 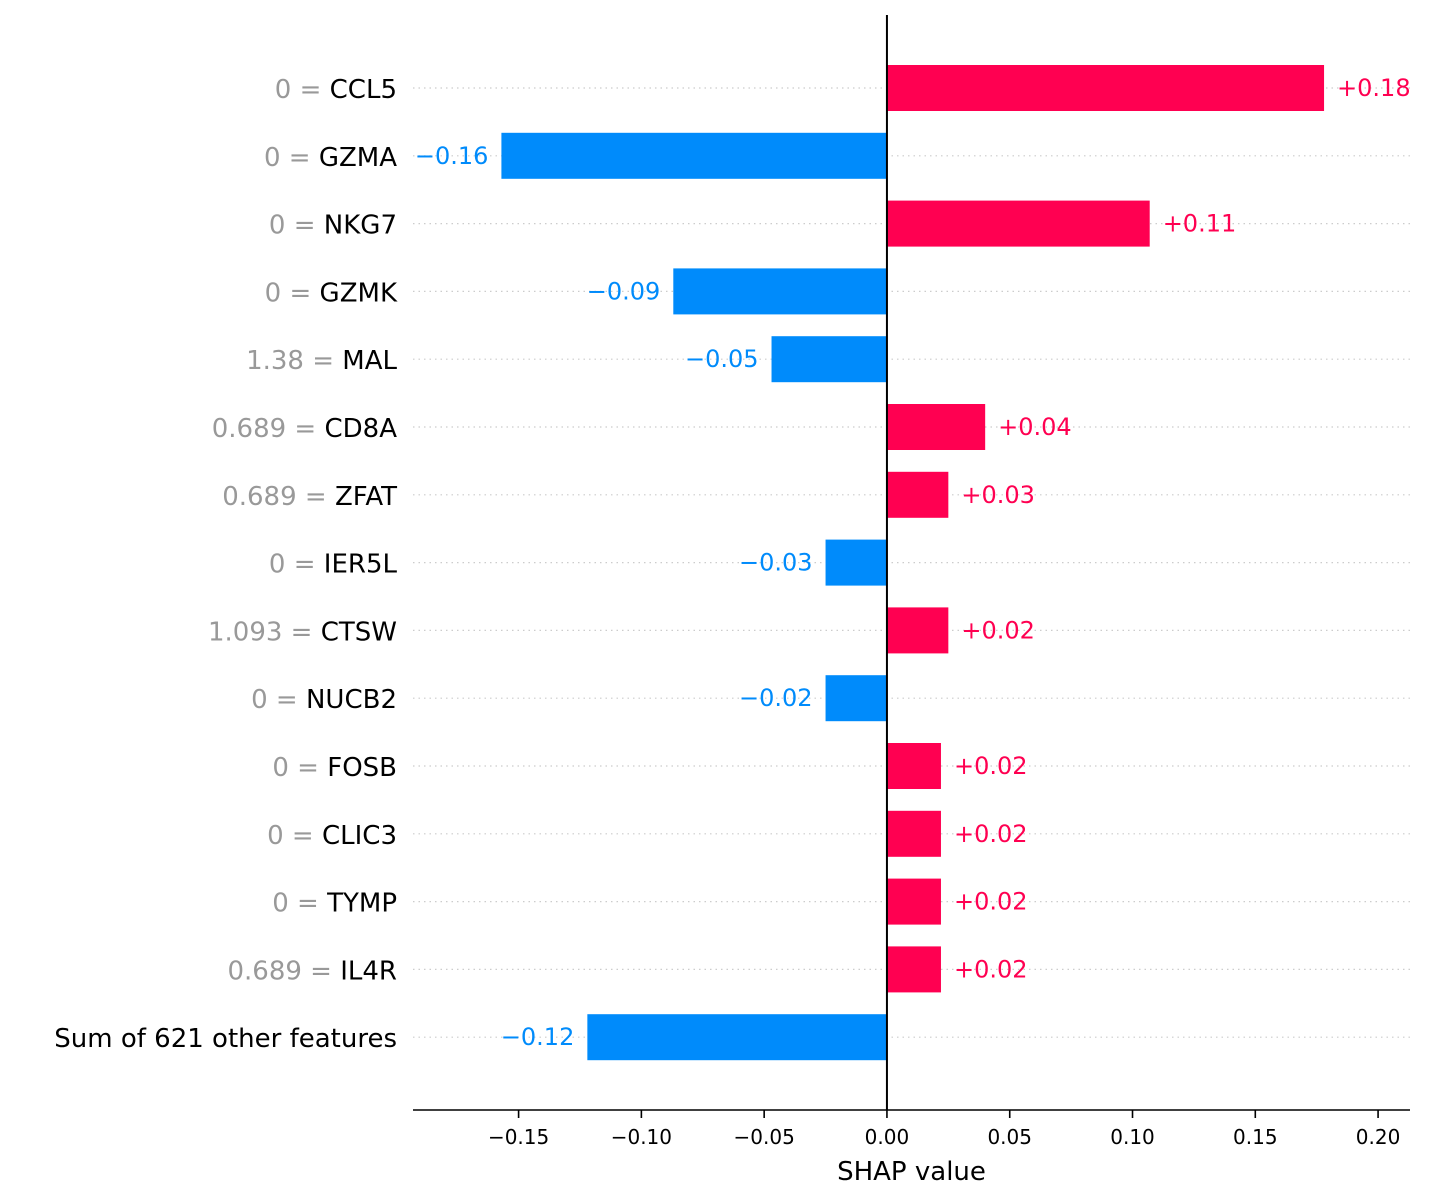 I want to click on feature-name: NUCB2, so click(x=351, y=700).